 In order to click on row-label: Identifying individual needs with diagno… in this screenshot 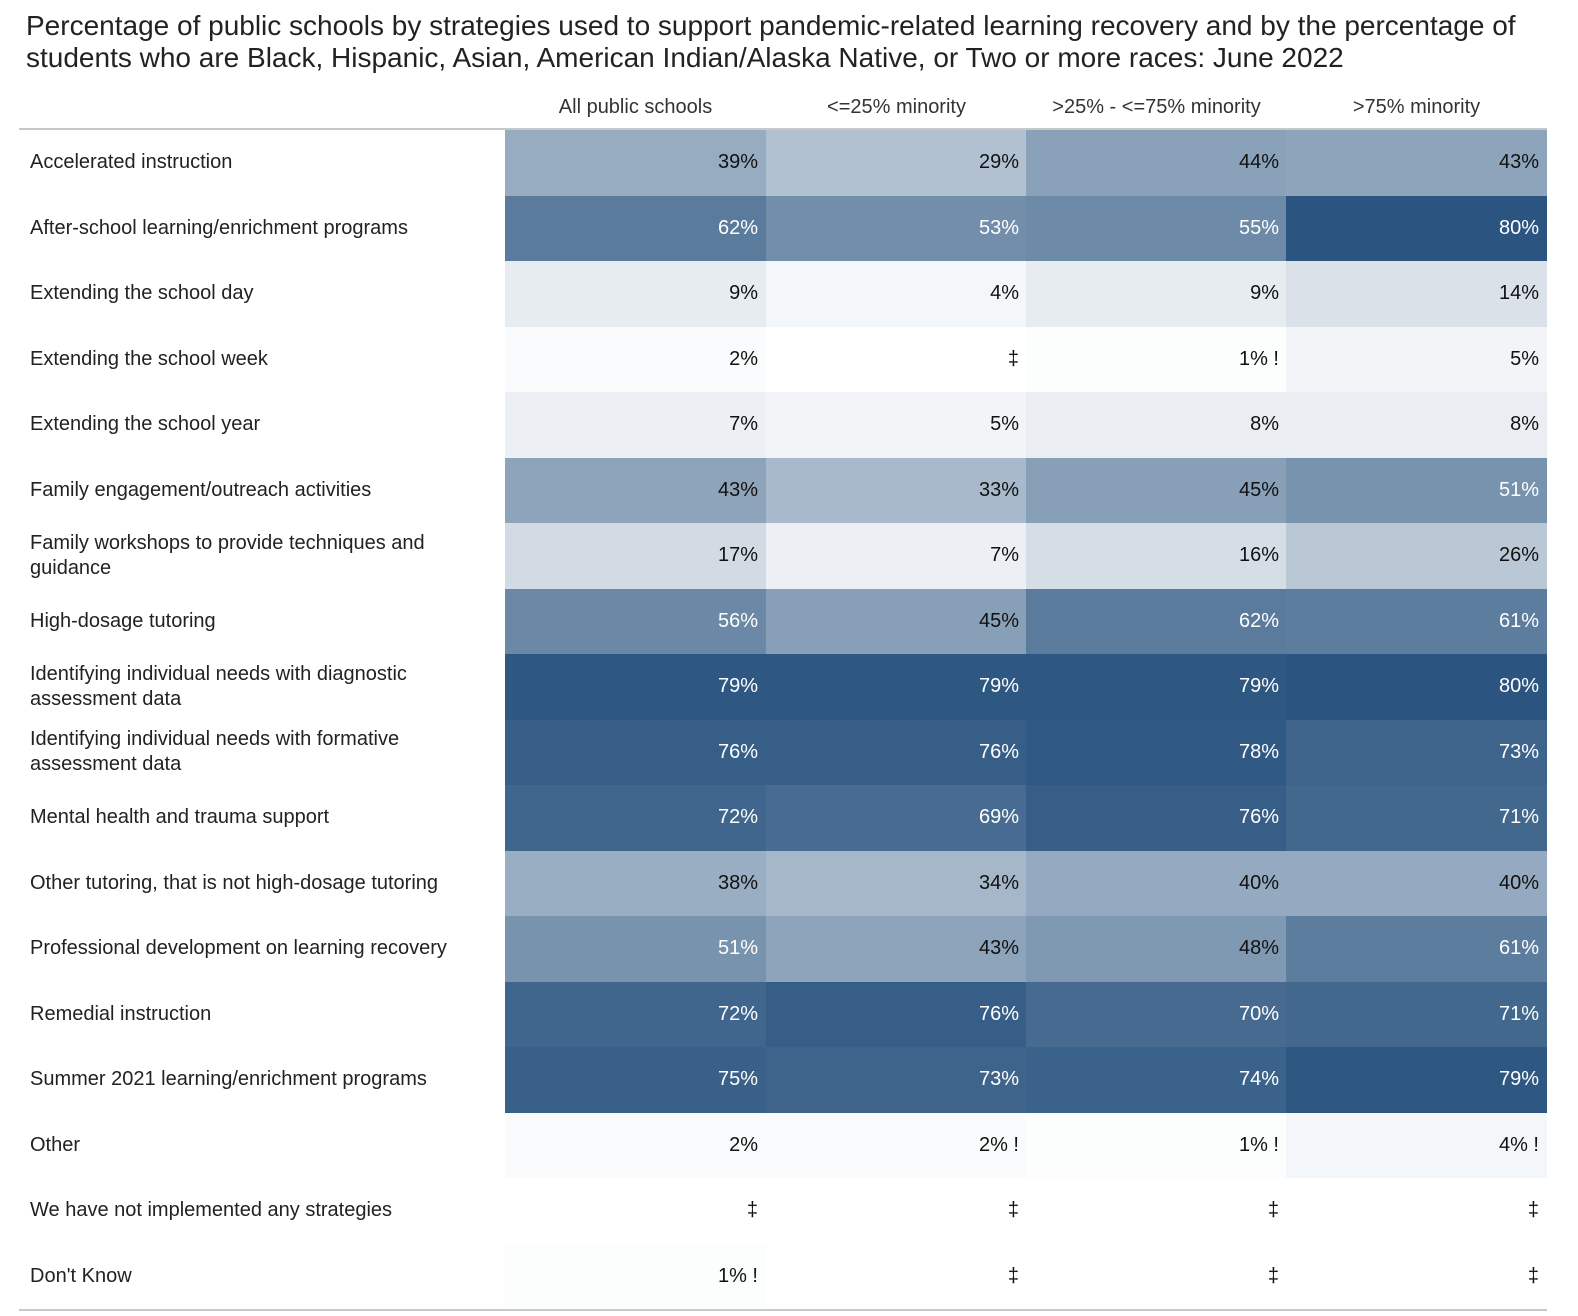, I will do `click(218, 686)`.